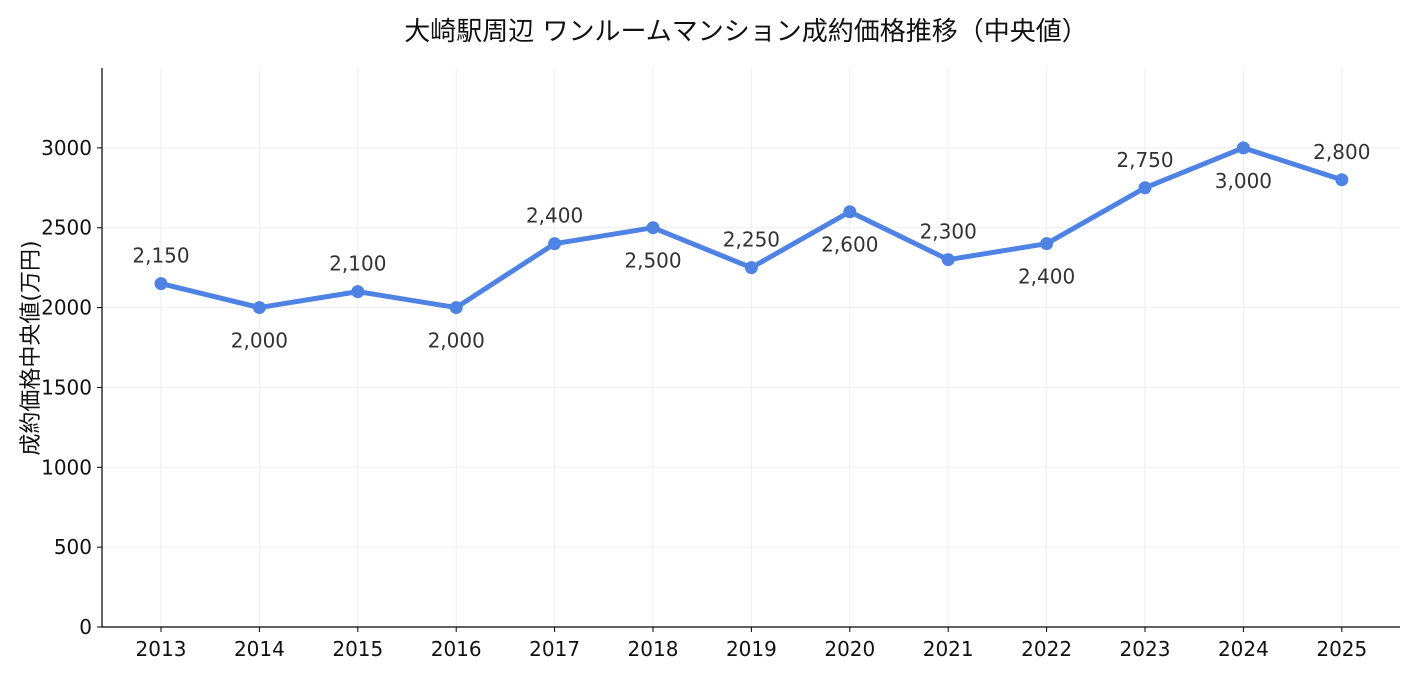  Describe the element at coordinates (73, 547) in the screenshot. I see `y-tick-label: 500` at that location.